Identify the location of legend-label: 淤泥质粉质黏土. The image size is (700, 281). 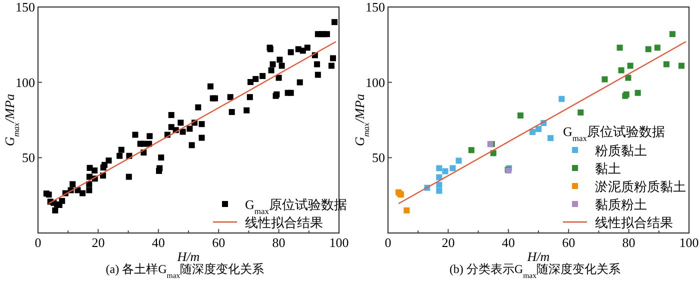
(640, 186).